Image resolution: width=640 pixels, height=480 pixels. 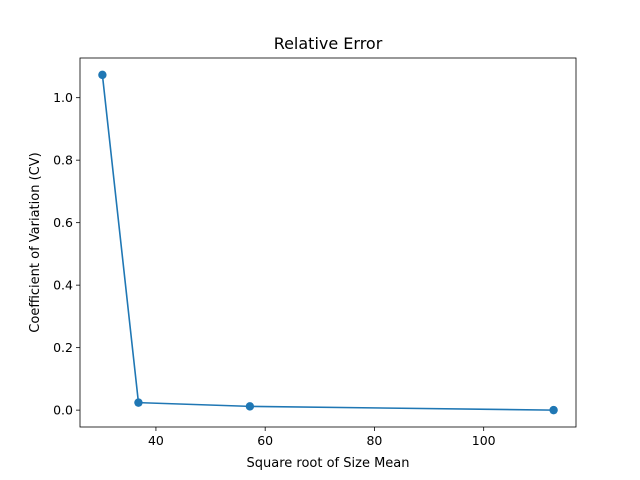 I want to click on y-tick-label: 0.0, so click(x=63, y=410).